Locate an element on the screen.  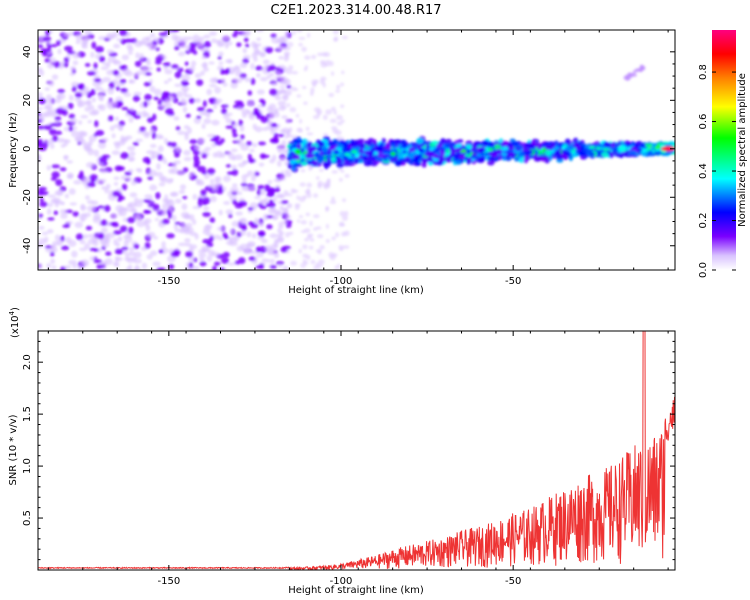
y-tick-label: 40 is located at coordinates (27, 51).